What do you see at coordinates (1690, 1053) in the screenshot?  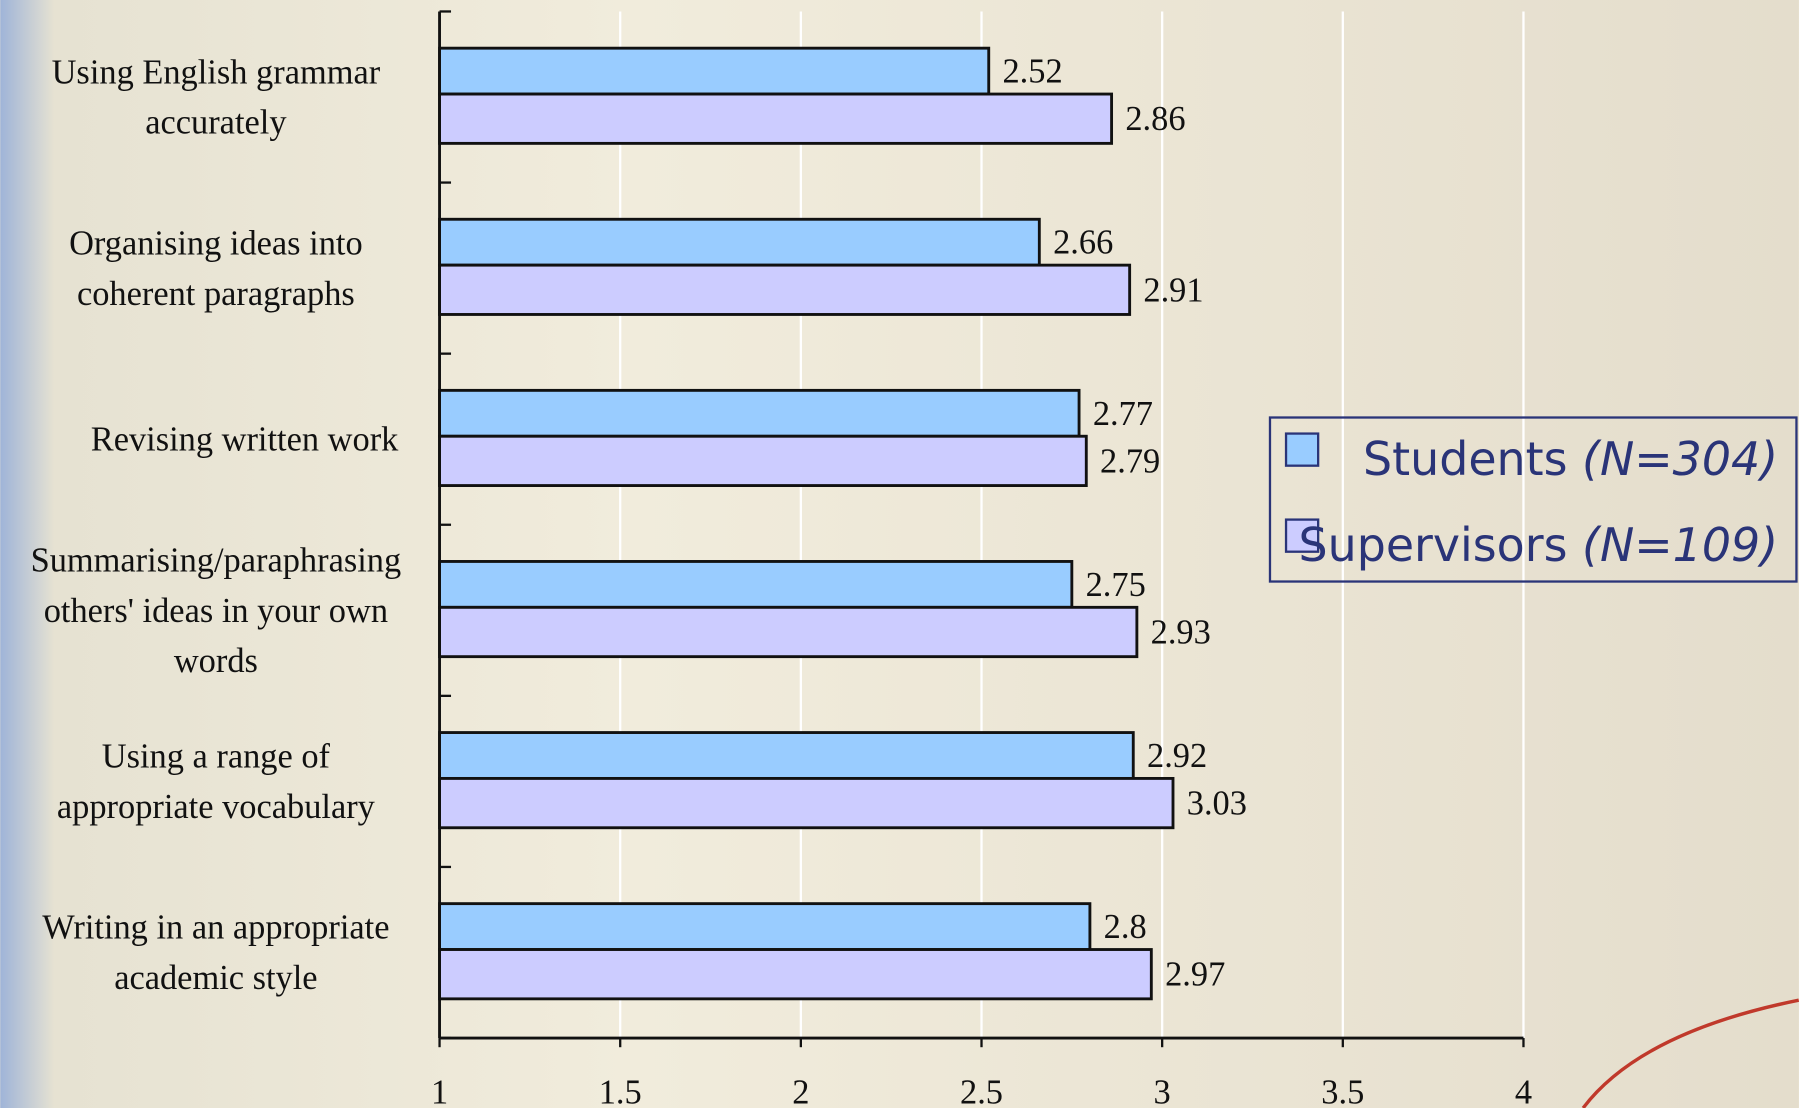 I see `decoration` at bounding box center [1690, 1053].